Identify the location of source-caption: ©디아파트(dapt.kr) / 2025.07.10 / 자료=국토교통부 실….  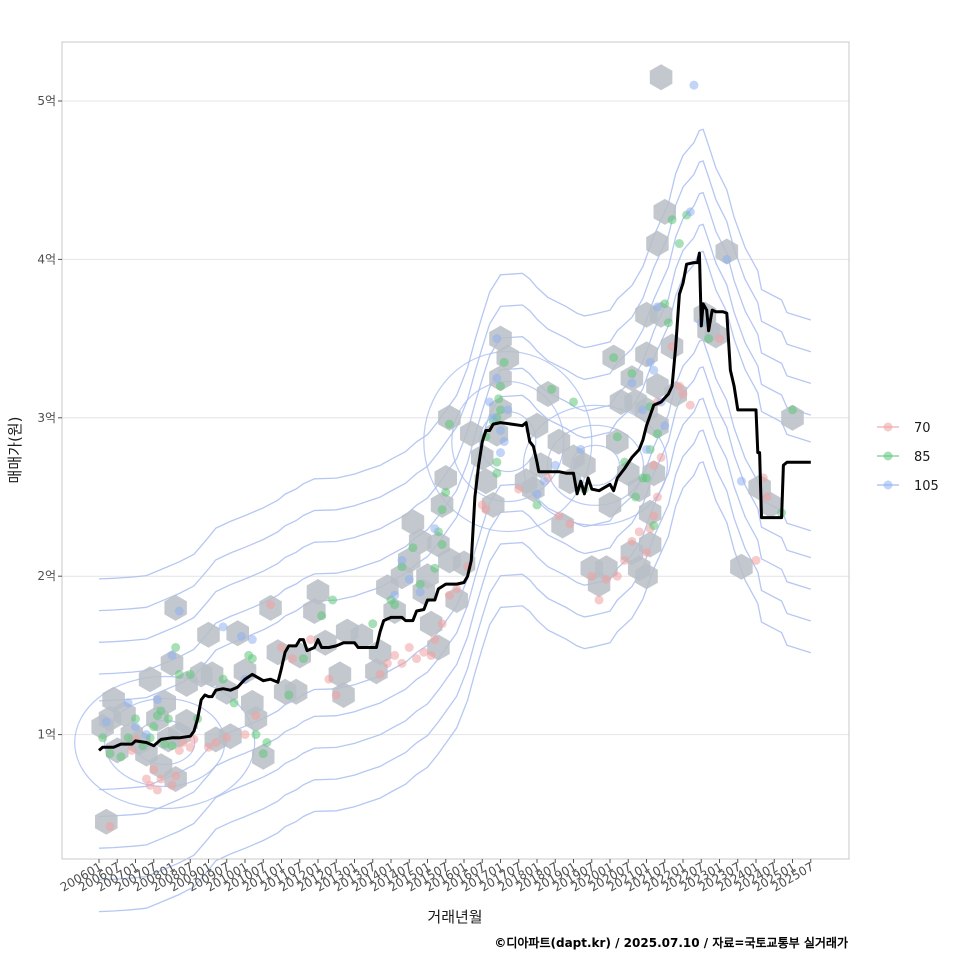
(671, 942).